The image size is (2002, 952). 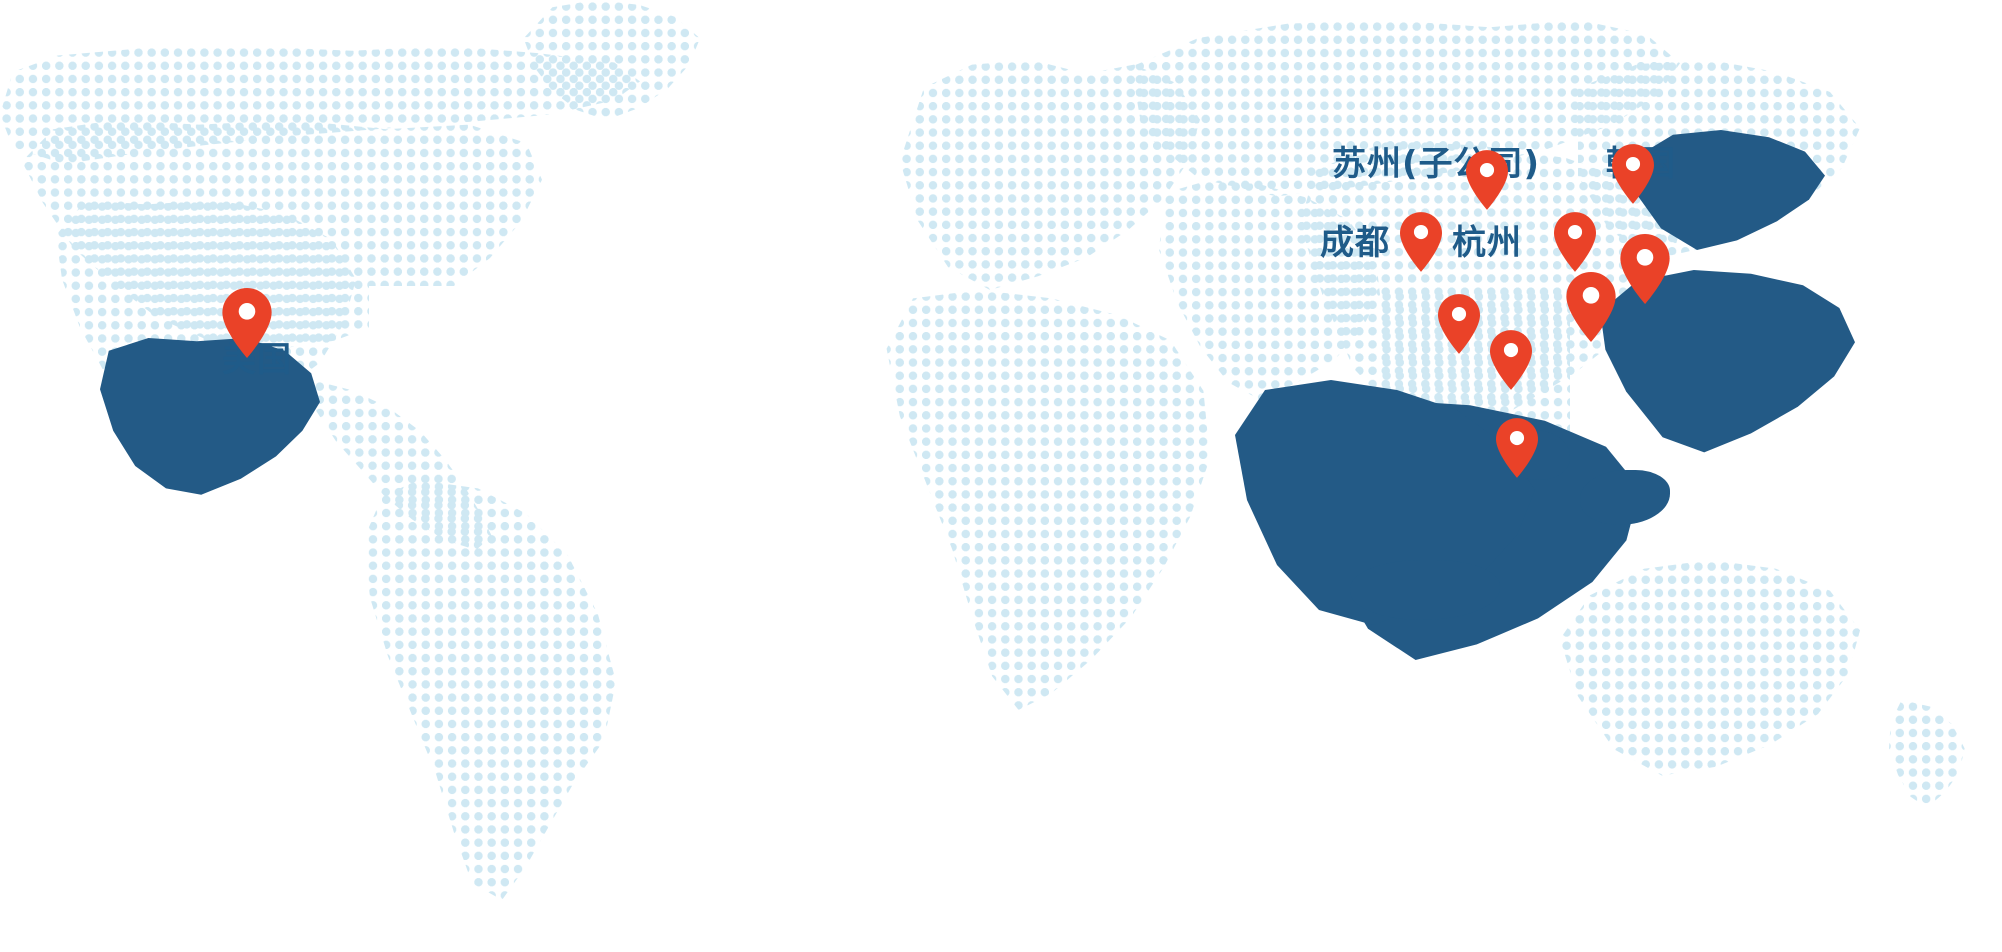 What do you see at coordinates (1421, 242) in the screenshot?
I see `marker-chengdu-icon` at bounding box center [1421, 242].